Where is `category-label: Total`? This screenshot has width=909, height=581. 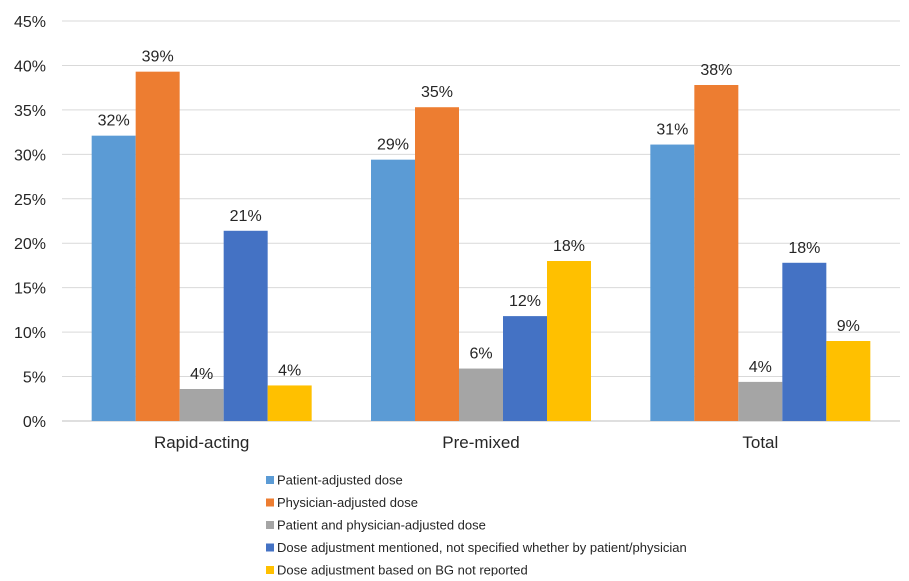 category-label: Total is located at coordinates (760, 442).